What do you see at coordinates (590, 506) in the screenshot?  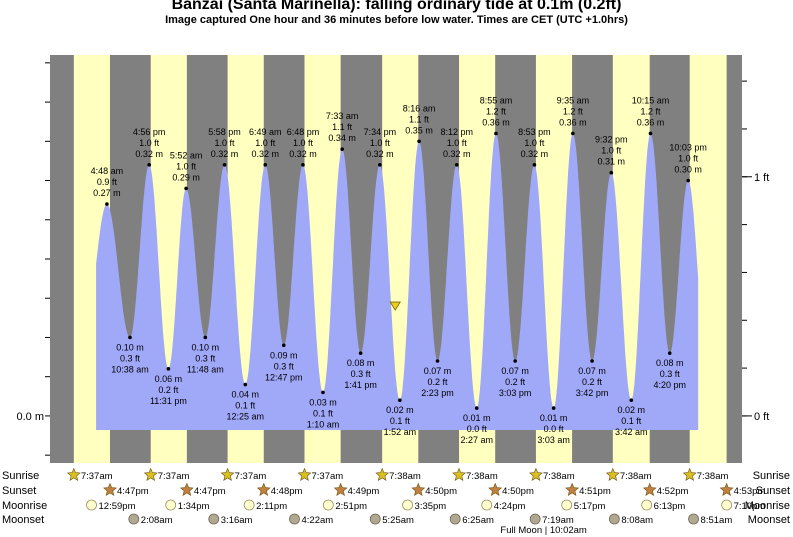 I see `moonrise-time: 5:17pm` at bounding box center [590, 506].